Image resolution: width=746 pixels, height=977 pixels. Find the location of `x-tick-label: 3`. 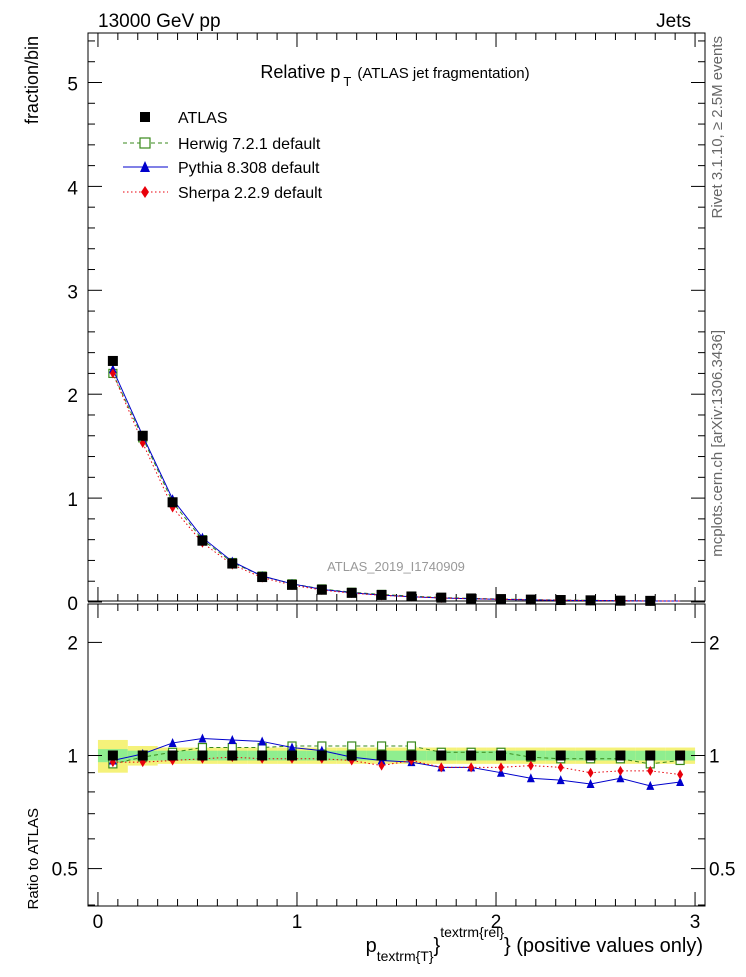

x-tick-label: 3 is located at coordinates (695, 922).